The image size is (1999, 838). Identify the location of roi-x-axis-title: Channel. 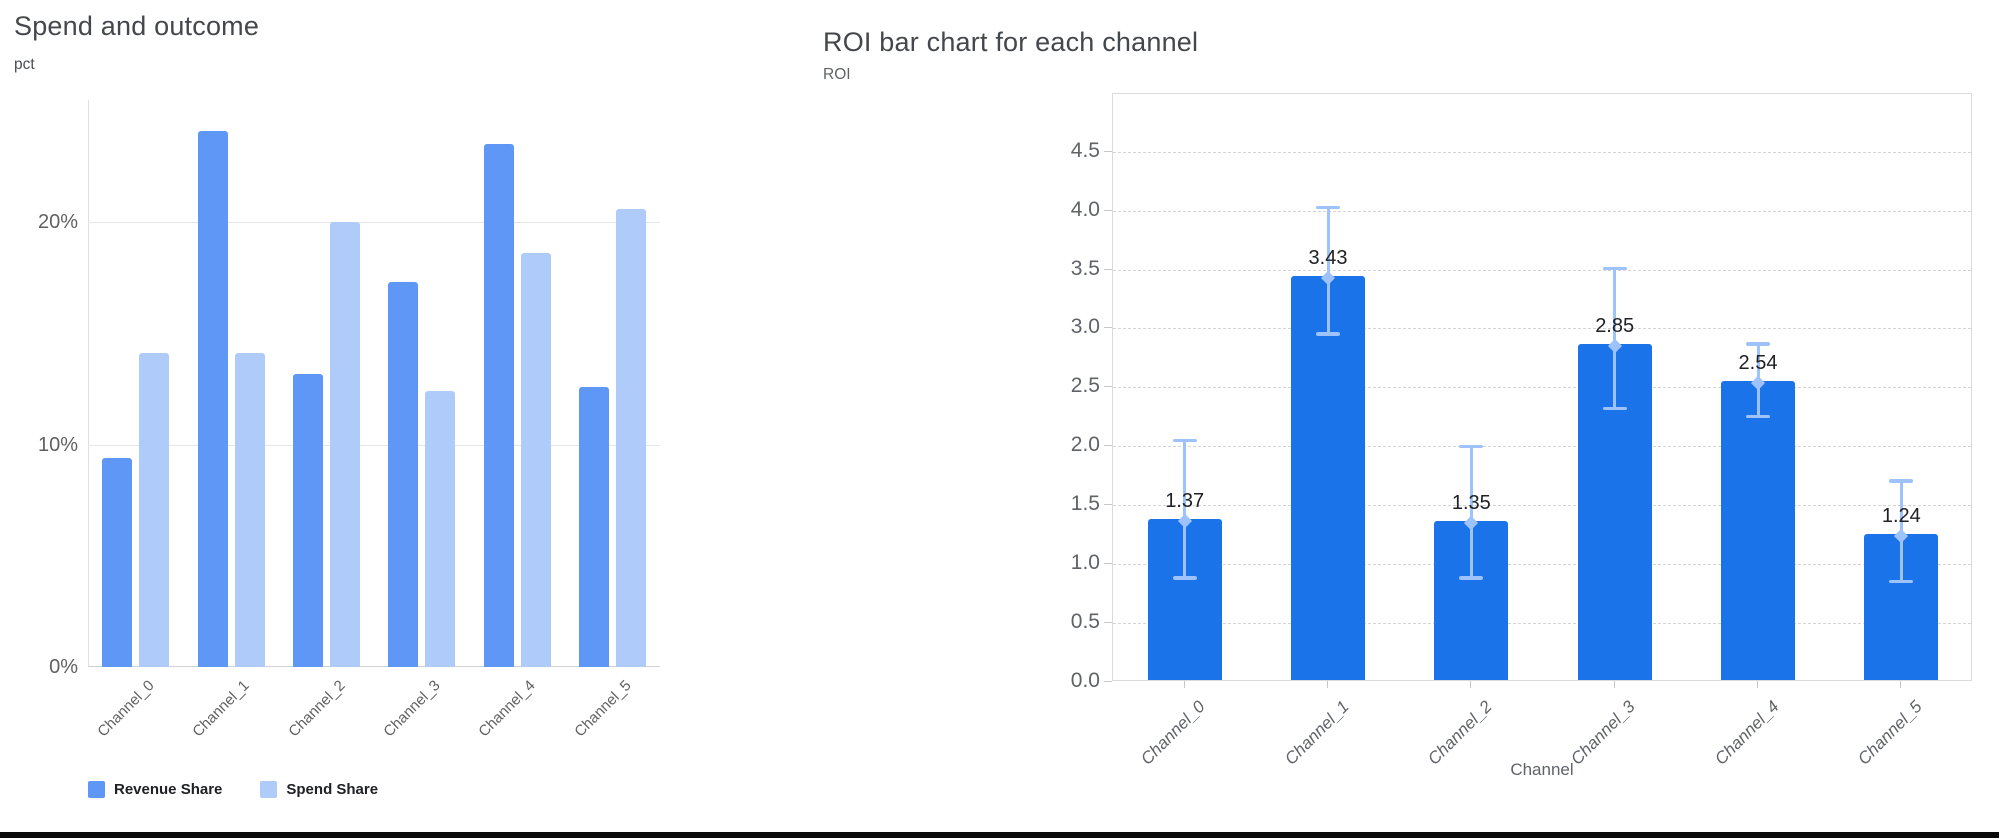
(1542, 769).